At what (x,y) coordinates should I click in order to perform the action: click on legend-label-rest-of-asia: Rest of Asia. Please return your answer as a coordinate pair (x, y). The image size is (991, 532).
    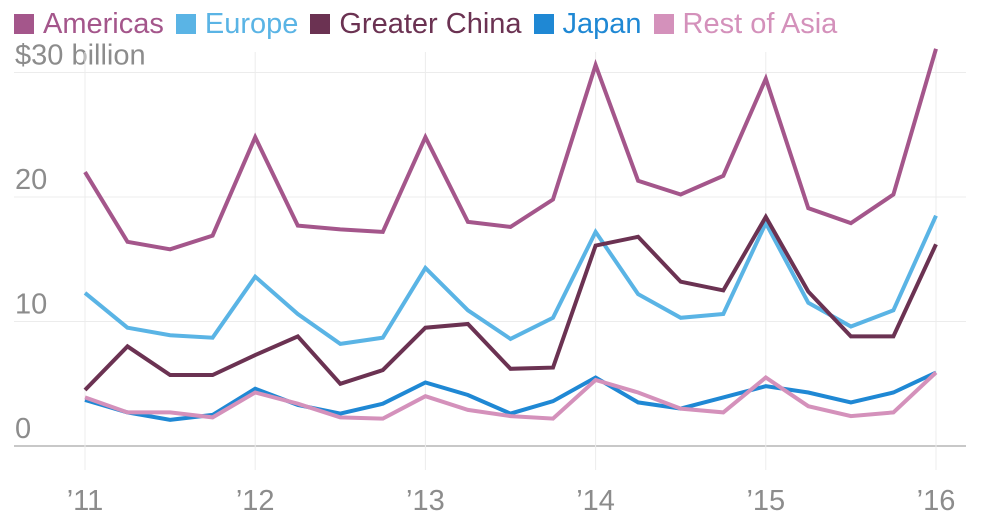
    Looking at the image, I should click on (760, 24).